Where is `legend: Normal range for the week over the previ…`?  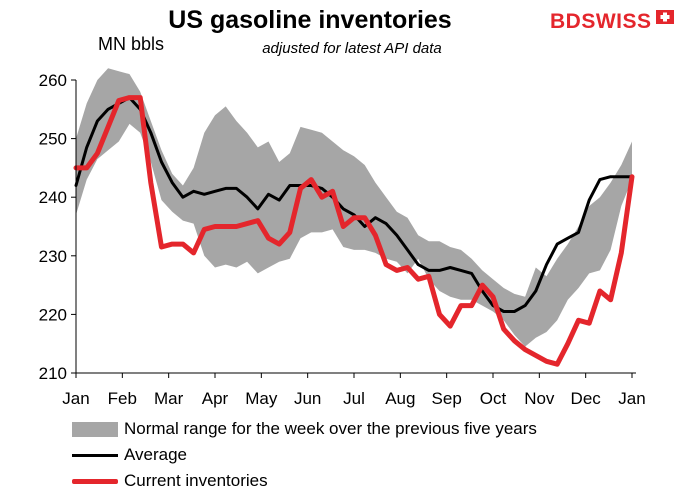
legend: Normal range for the week over the previ… is located at coordinates (304, 455).